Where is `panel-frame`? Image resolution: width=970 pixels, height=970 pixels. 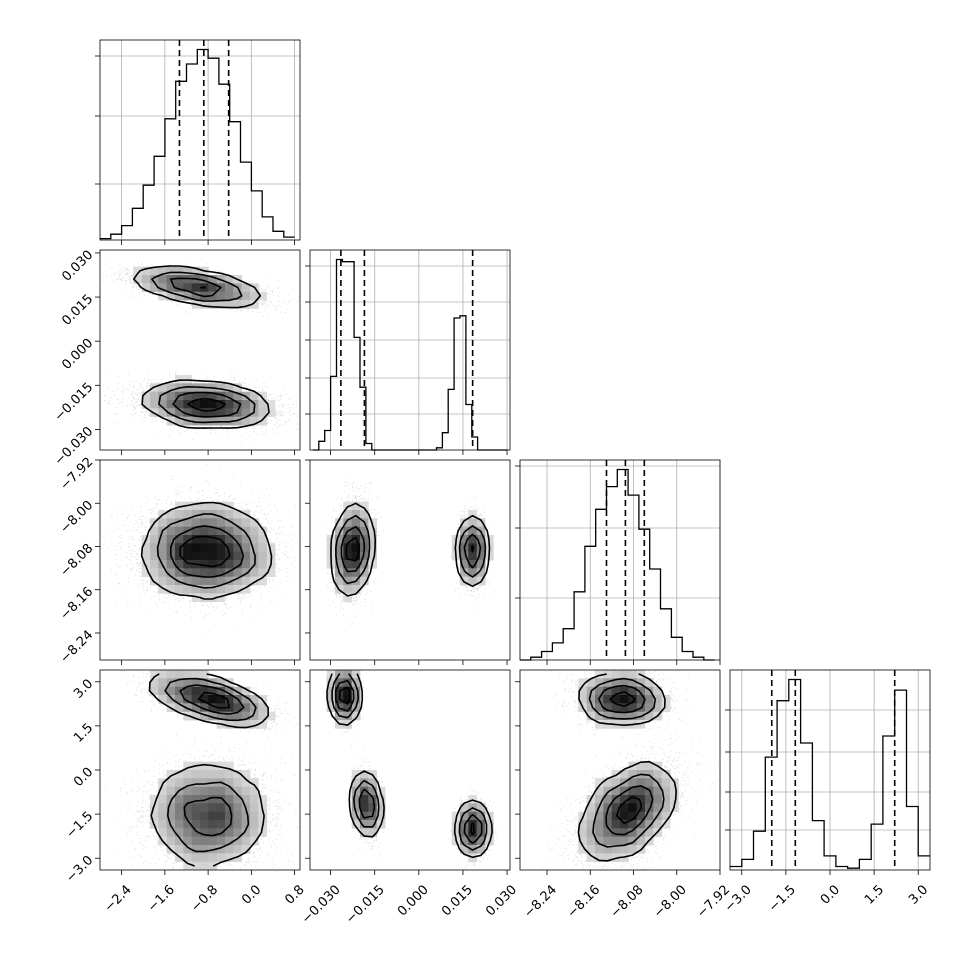 panel-frame is located at coordinates (200, 560).